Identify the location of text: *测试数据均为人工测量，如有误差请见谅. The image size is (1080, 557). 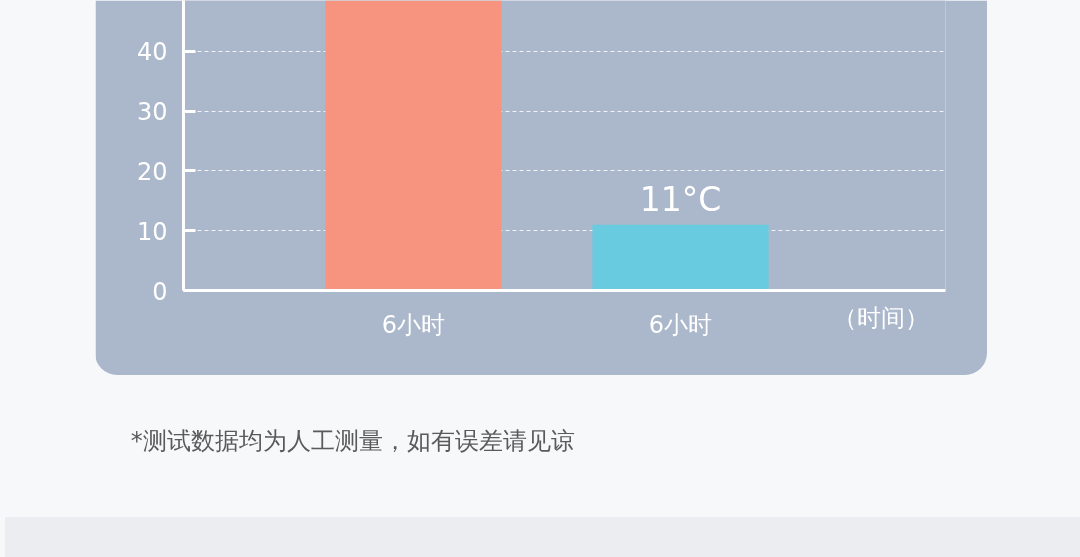
(352, 440).